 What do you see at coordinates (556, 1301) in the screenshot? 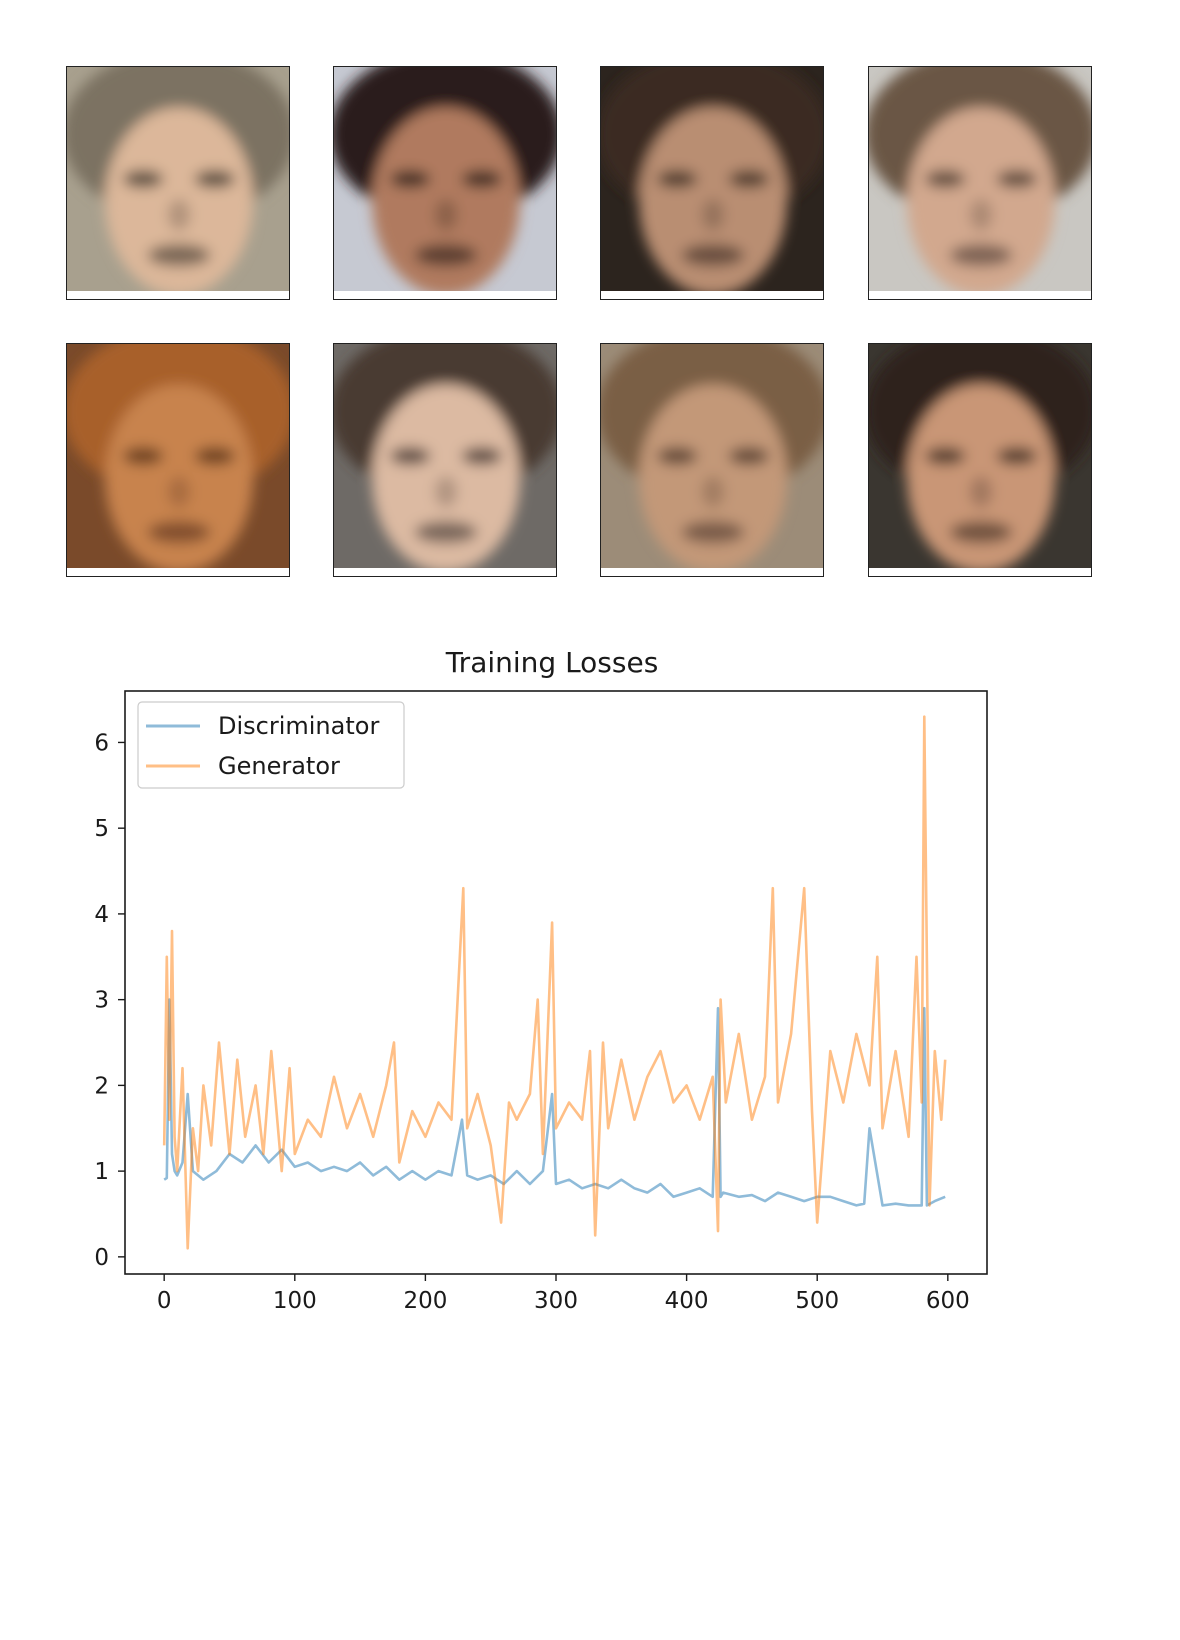
I see `x-tick-label: 300` at bounding box center [556, 1301].